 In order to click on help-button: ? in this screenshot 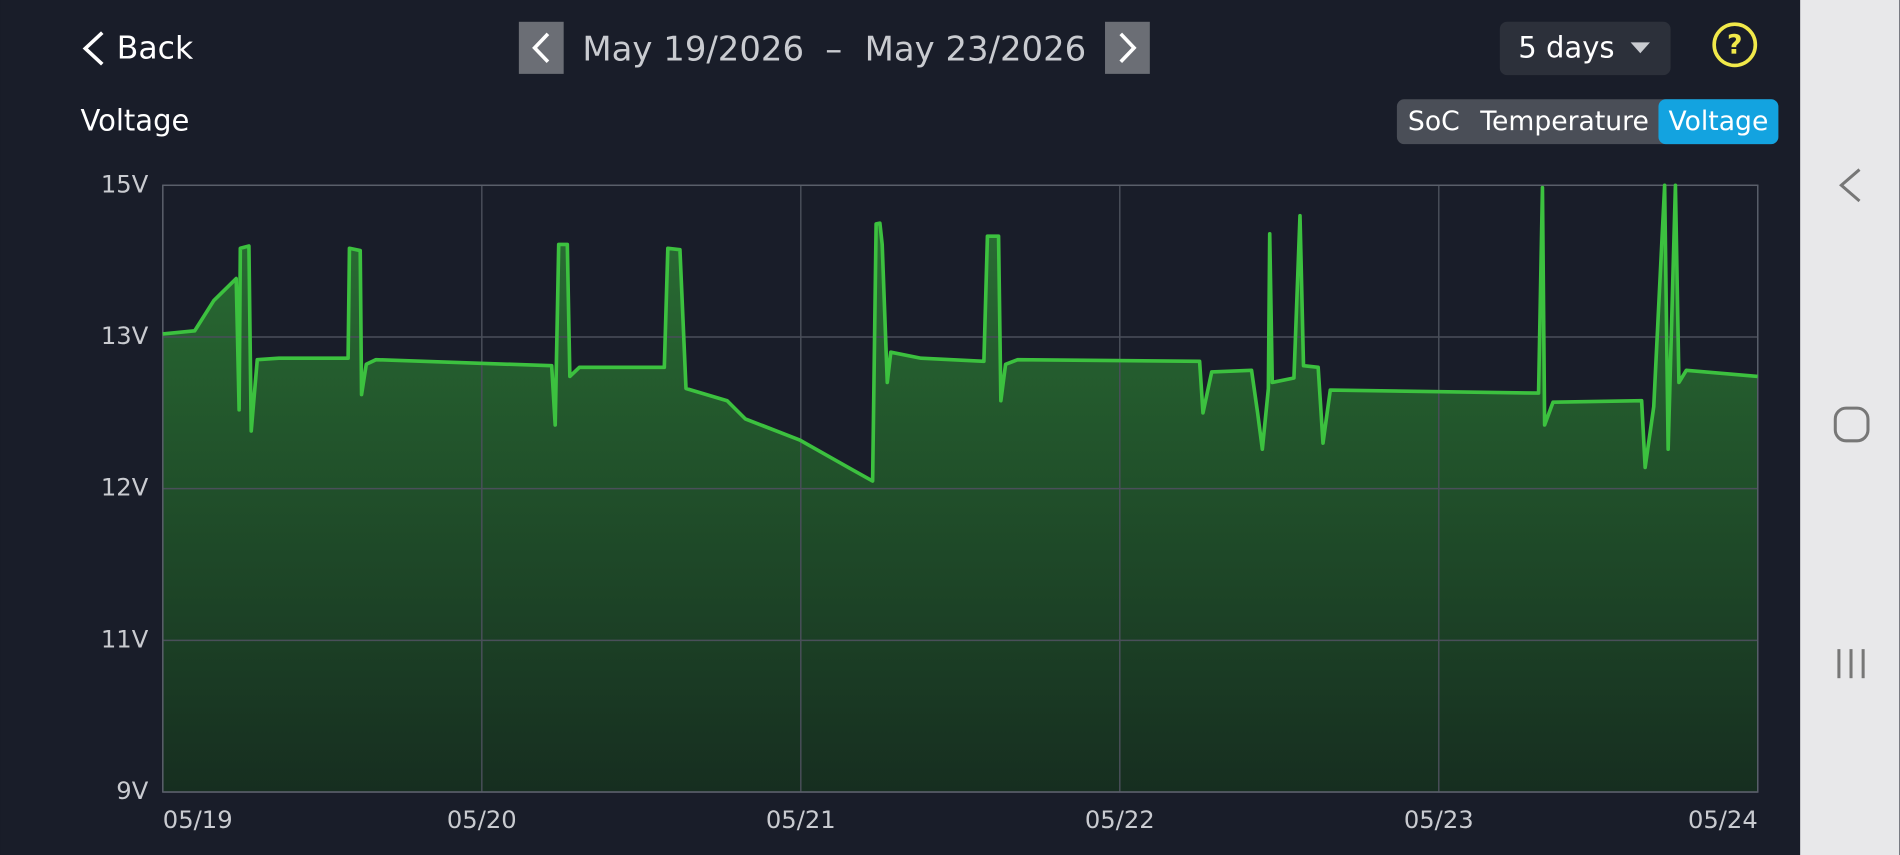, I will do `click(1735, 45)`.